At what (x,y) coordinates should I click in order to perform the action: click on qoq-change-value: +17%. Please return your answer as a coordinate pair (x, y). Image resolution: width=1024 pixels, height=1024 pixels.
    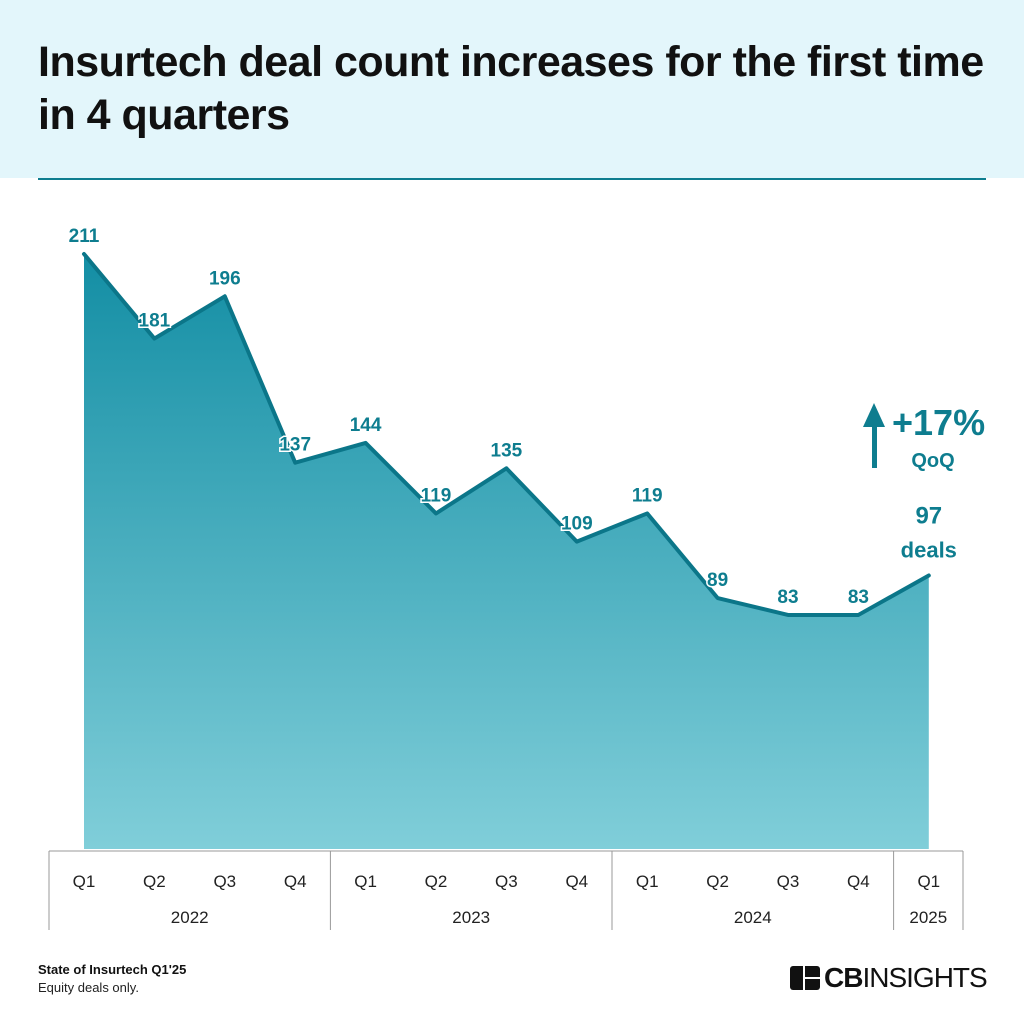
    Looking at the image, I should click on (938, 422).